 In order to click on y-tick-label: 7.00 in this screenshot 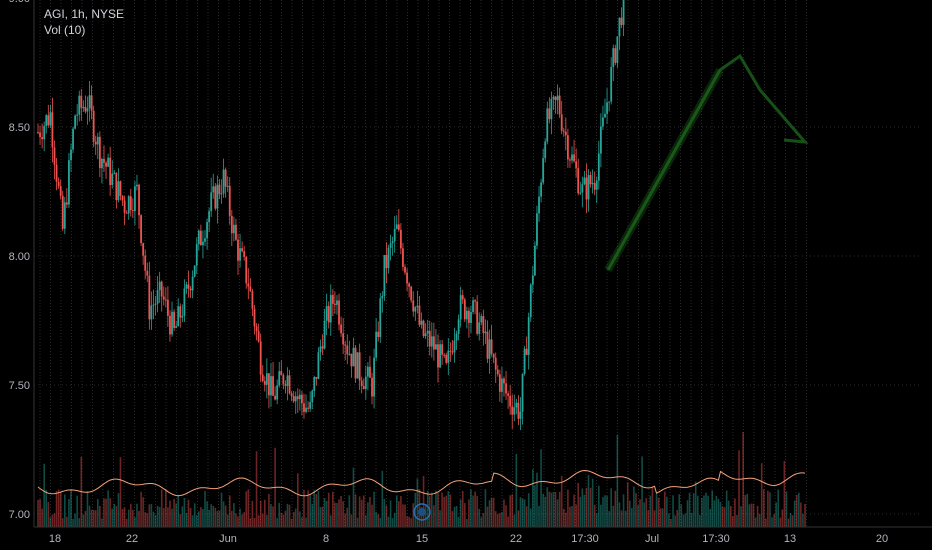, I will do `click(19, 515)`.